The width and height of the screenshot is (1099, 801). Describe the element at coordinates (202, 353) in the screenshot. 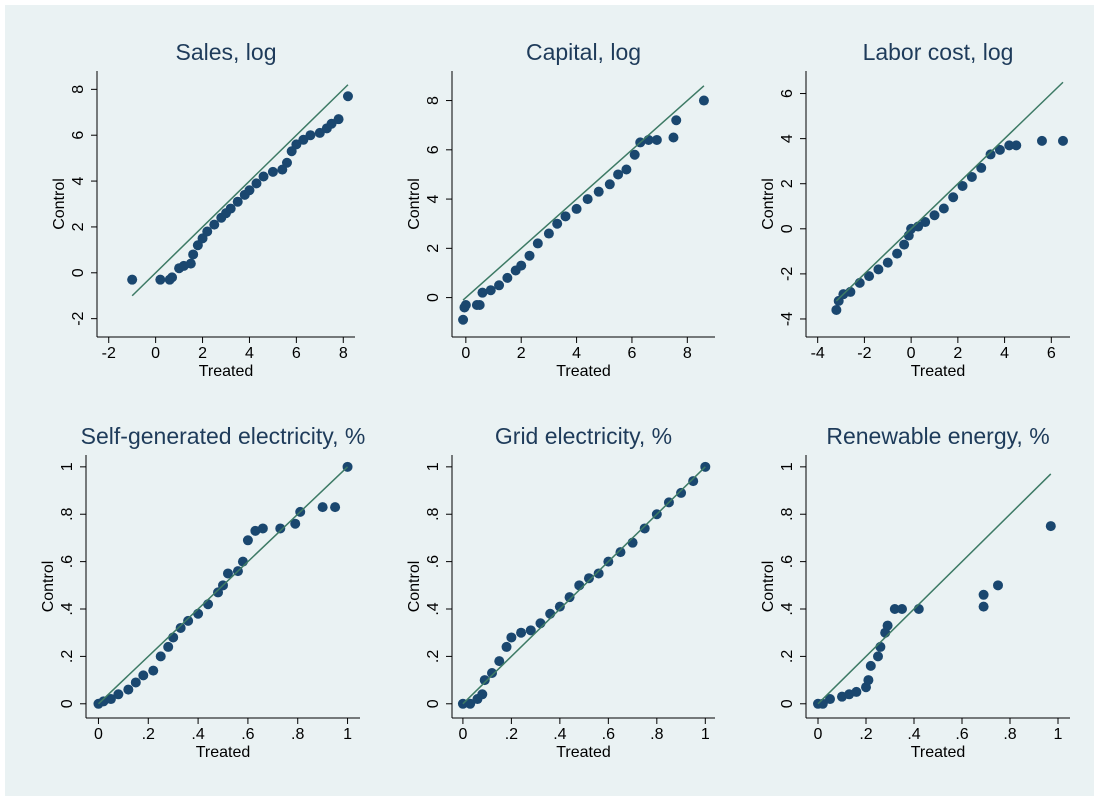

I see `x-tick-label: 2` at that location.